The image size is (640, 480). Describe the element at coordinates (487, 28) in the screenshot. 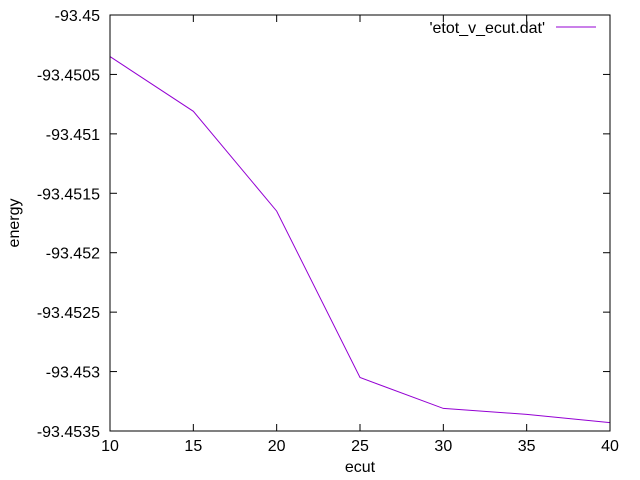

I see `legend-label: 'etot_v_ecut.dat'` at that location.